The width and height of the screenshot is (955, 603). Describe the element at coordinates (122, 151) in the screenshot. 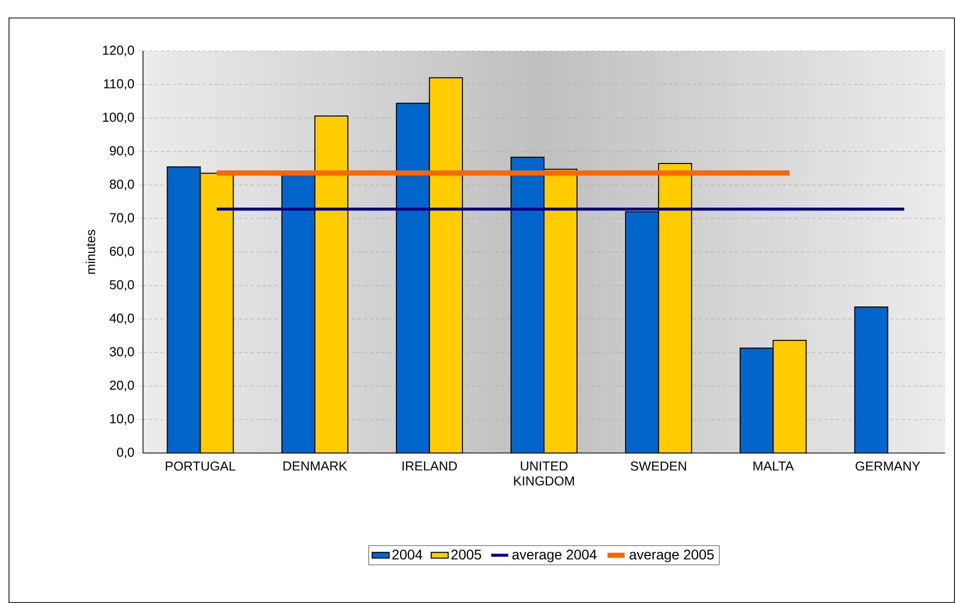

I see `y-tick-label: 90,0` at that location.